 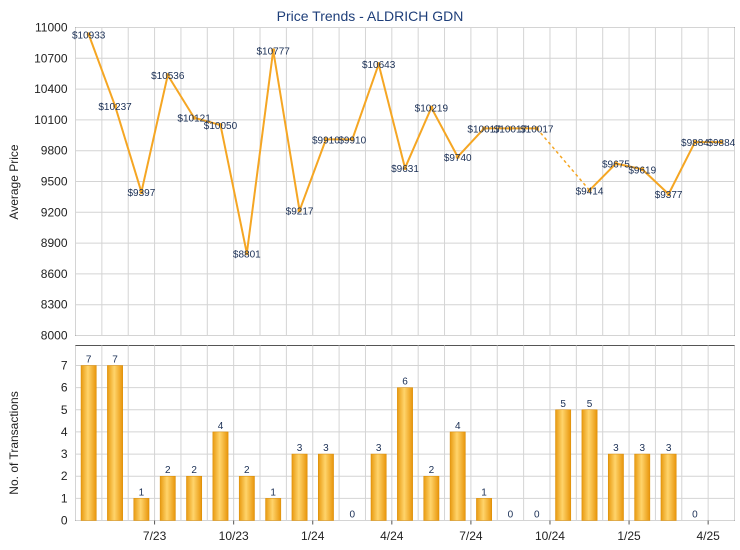 What do you see at coordinates (64, 498) in the screenshot?
I see `transactions-ytick-label: 1` at bounding box center [64, 498].